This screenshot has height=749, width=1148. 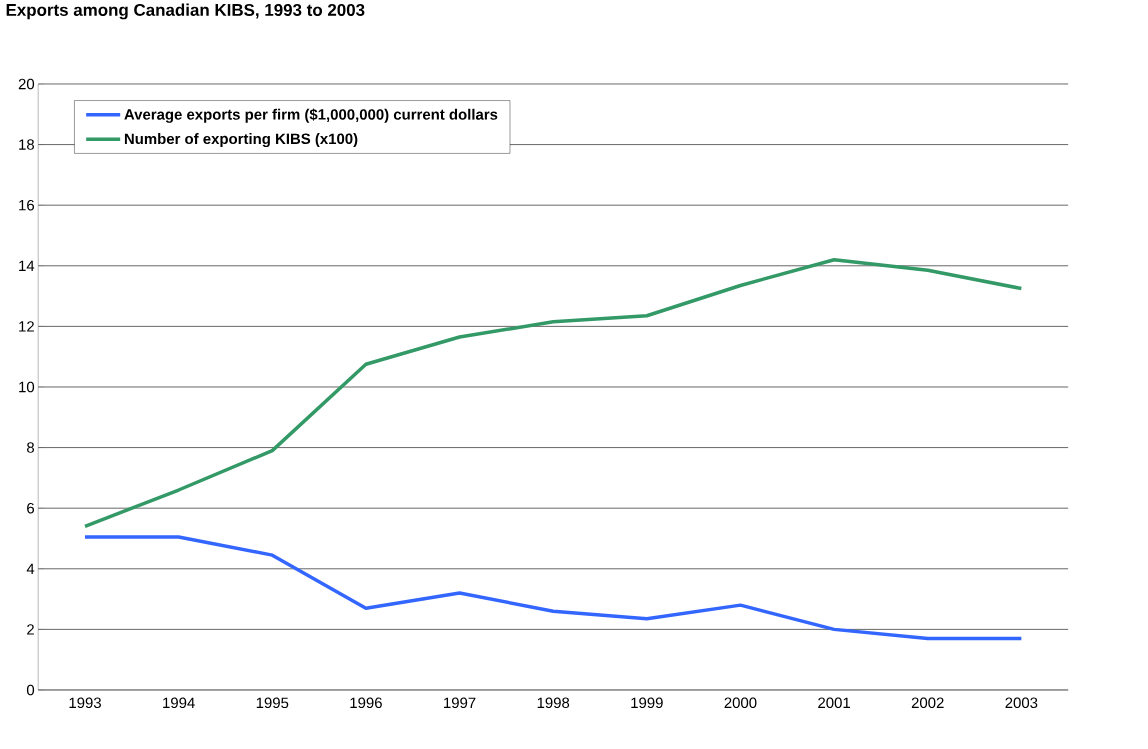 What do you see at coordinates (460, 703) in the screenshot?
I see `x-tick-label: 1997` at bounding box center [460, 703].